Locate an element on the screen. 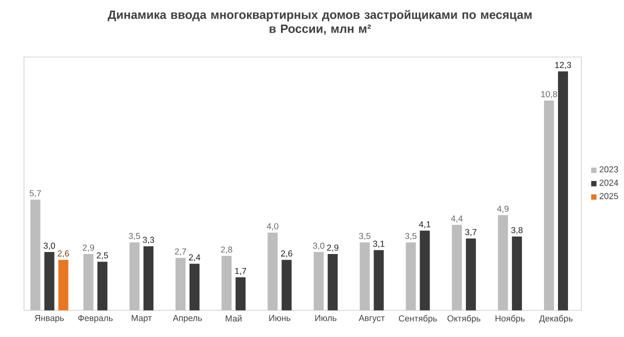 Image resolution: width=624 pixels, height=337 pixels. x-tick-label: Февраль is located at coordinates (95, 319).